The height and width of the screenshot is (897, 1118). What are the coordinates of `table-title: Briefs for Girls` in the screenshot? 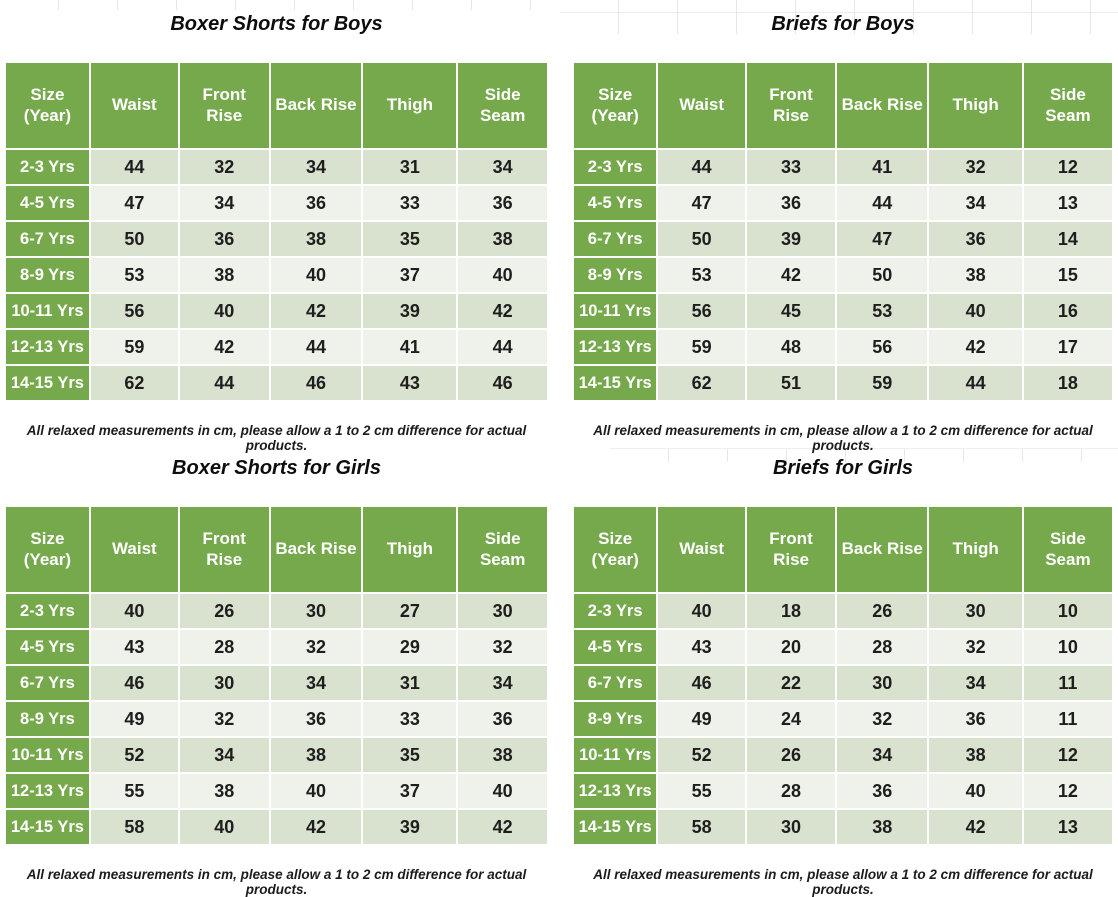 It's located at (843, 468).